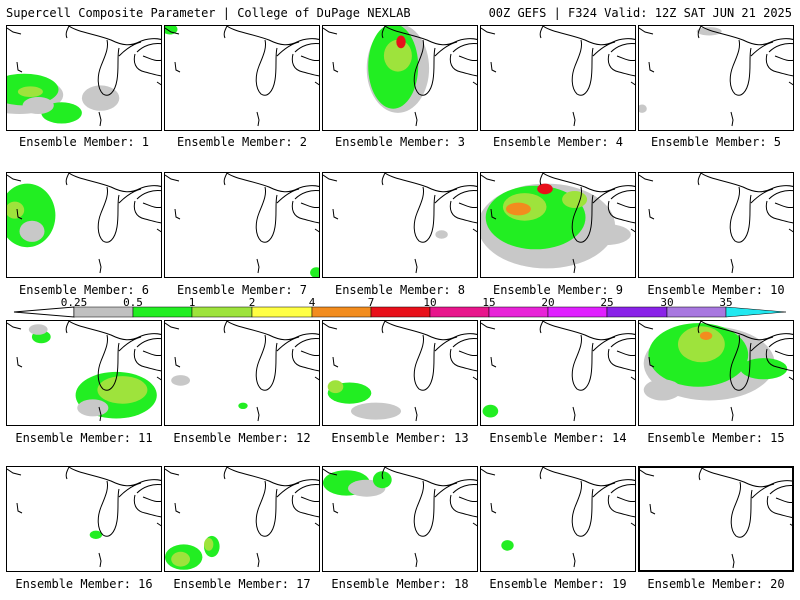  I want to click on colorbar-tick-label: 10, so click(430, 302).